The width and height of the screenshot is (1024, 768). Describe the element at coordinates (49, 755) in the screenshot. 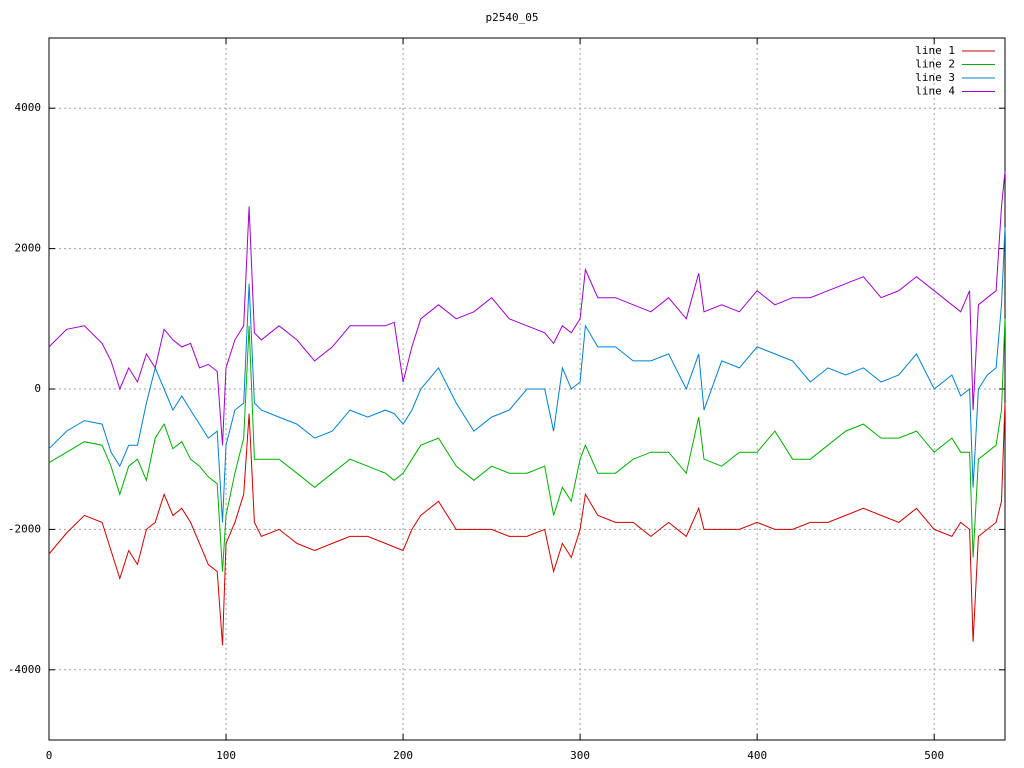

I see `x-tick-label: 0` at that location.